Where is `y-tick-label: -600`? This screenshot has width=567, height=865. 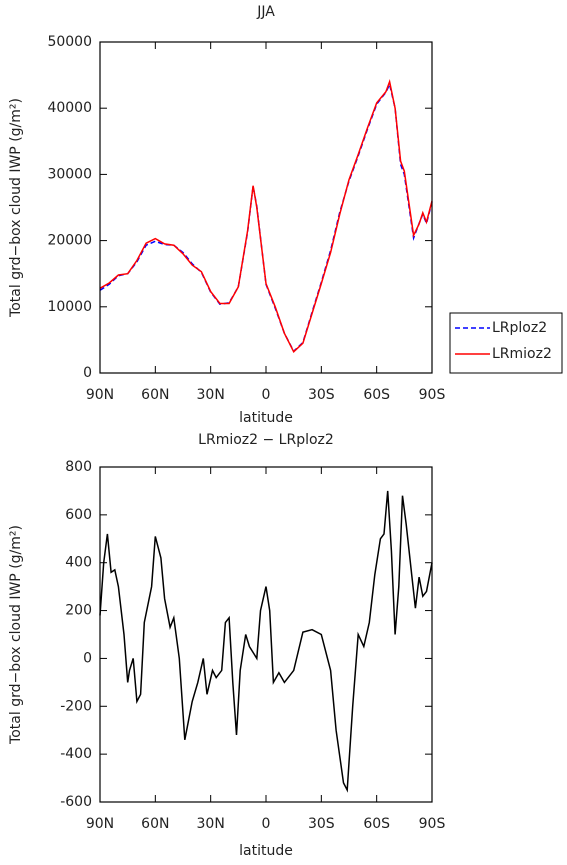 y-tick-label: -600 is located at coordinates (76, 802).